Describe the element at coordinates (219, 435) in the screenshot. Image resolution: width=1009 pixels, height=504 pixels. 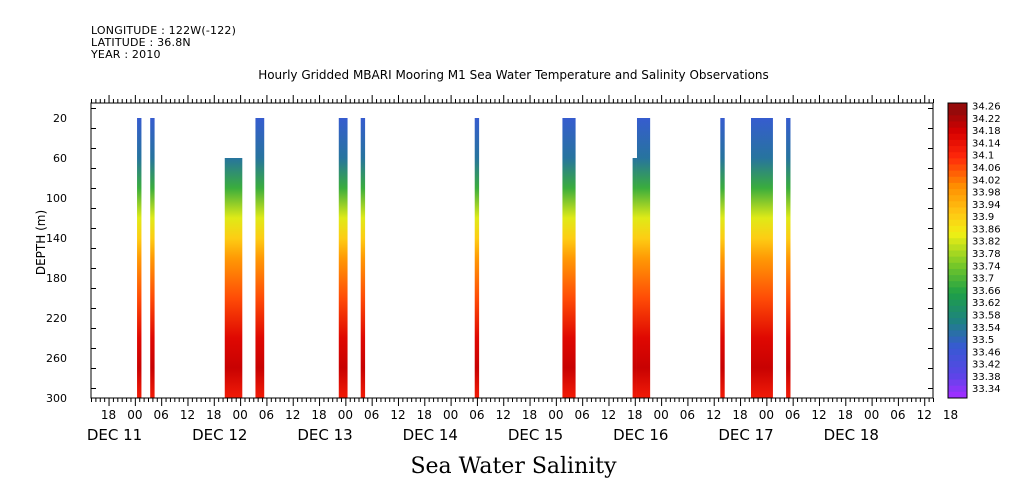
I see `x-day-label: DEC 12` at that location.